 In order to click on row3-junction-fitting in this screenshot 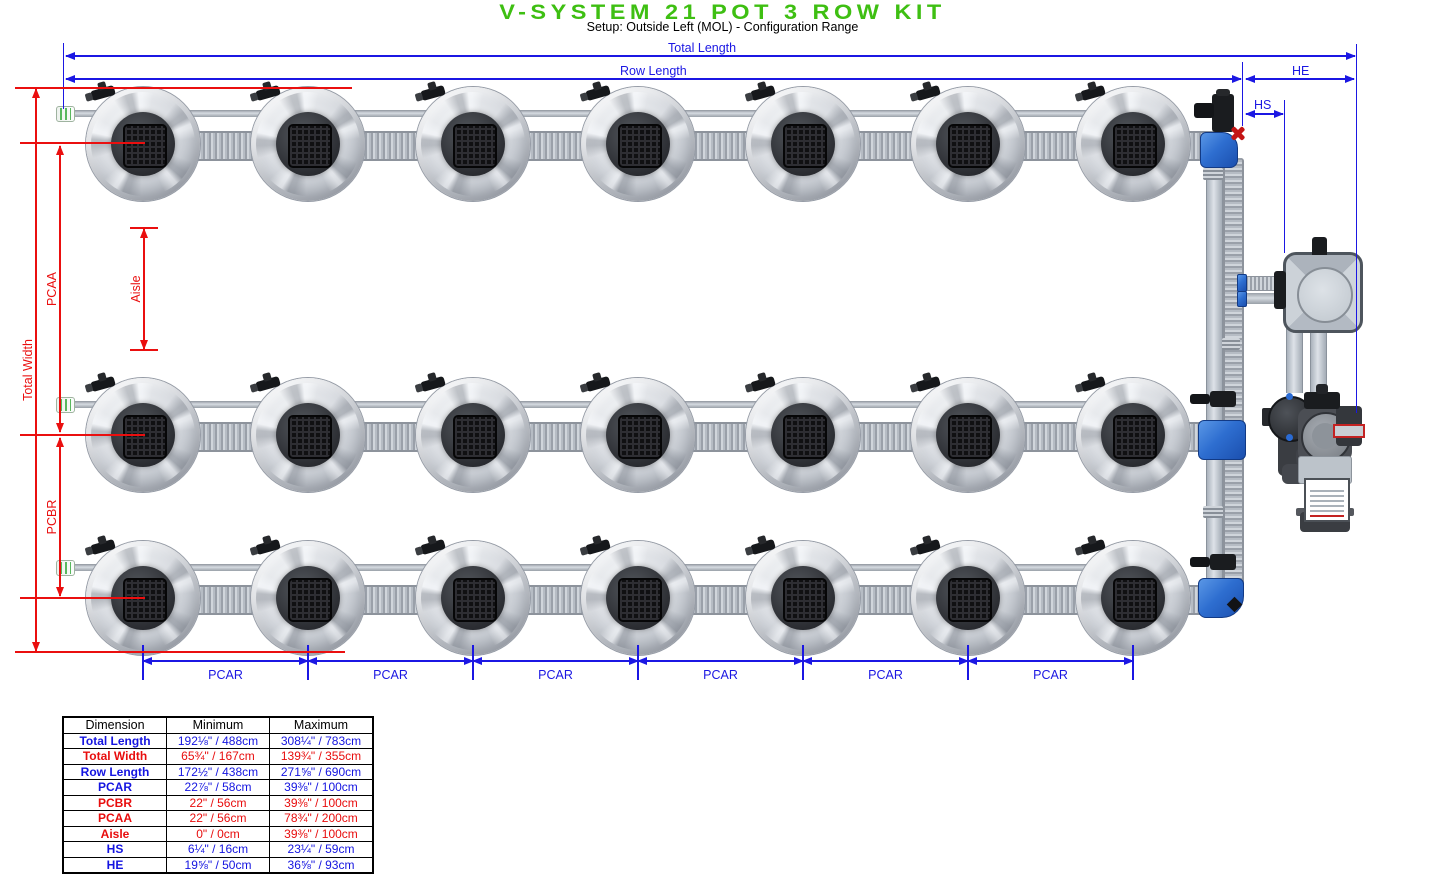, I will do `click(1223, 562)`.